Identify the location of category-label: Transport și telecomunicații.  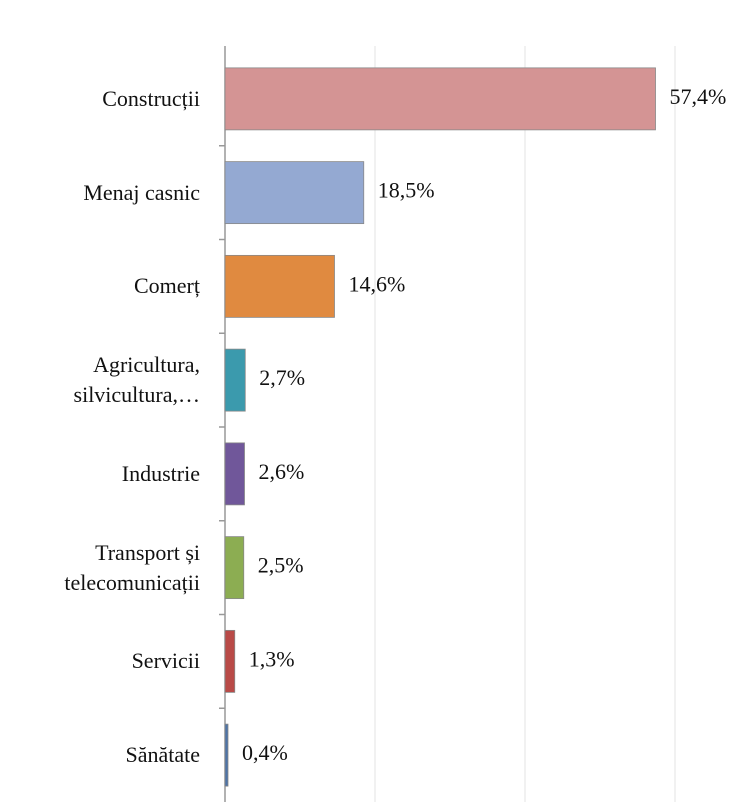
(132, 567).